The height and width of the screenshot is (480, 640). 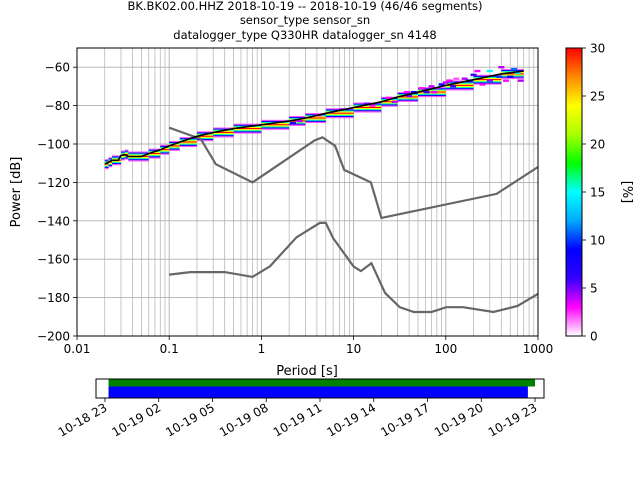 What do you see at coordinates (597, 145) in the screenshot?
I see `colorbar-tick-label: 20` at bounding box center [597, 145].